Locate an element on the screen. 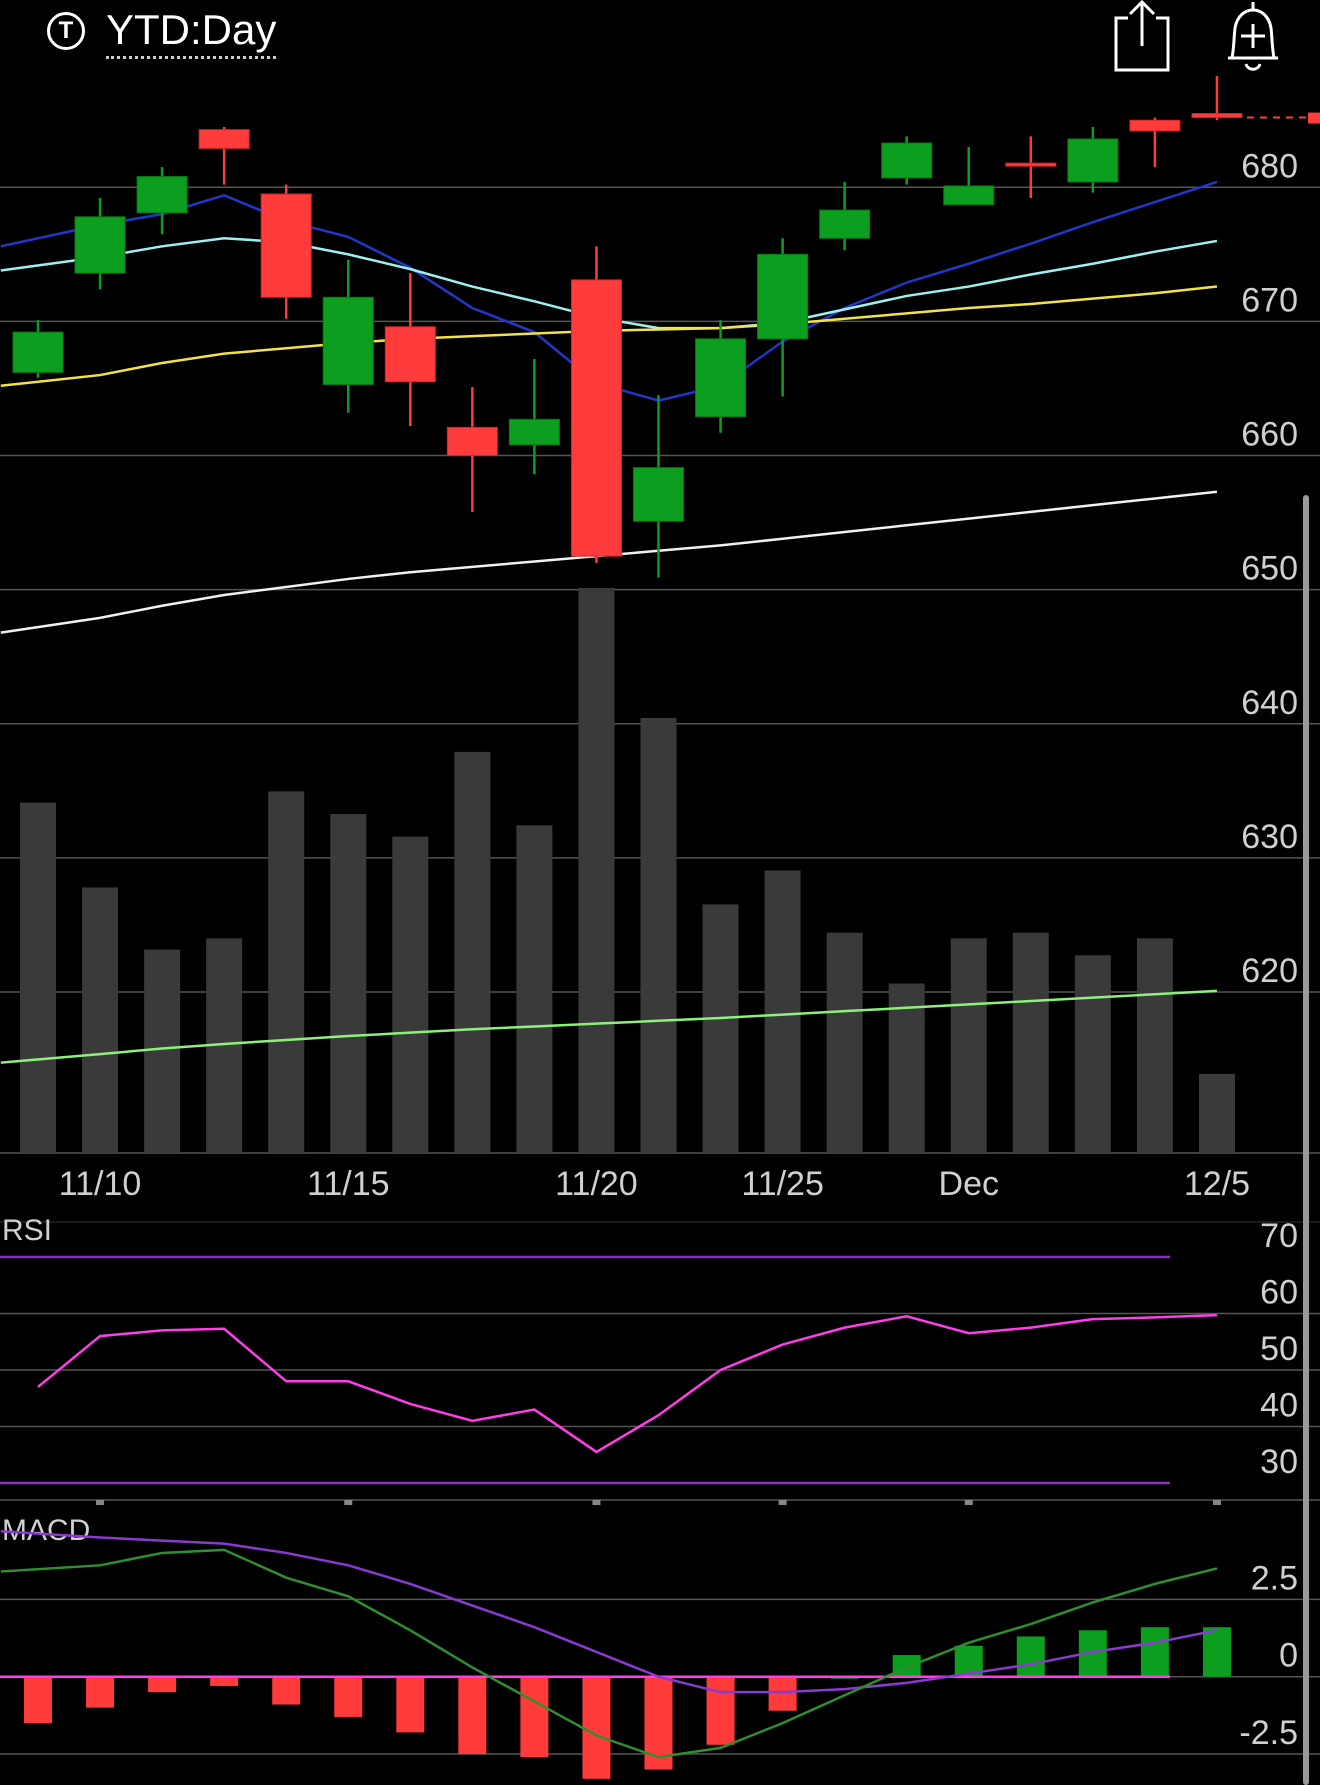 Image resolution: width=1320 pixels, height=1785 pixels. date-tick-label: Dec is located at coordinates (969, 1184).